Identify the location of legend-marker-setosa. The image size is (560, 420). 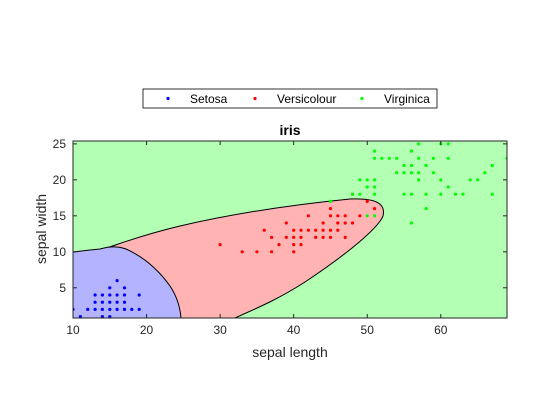
(168, 98).